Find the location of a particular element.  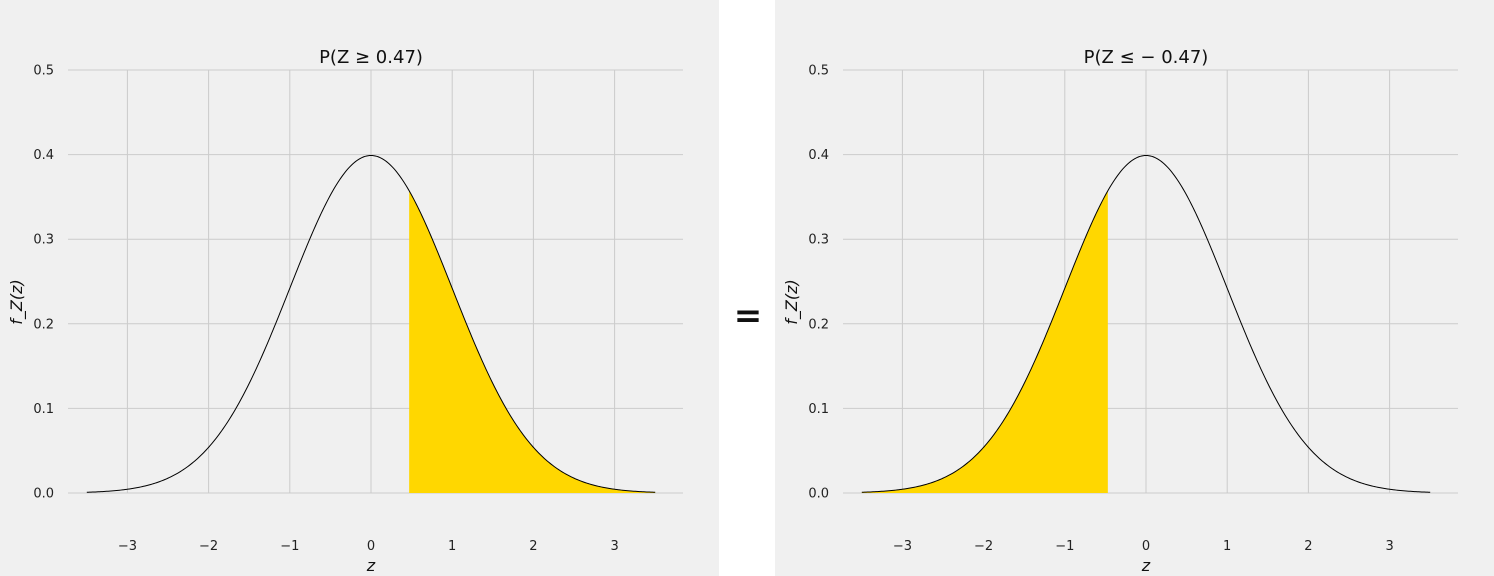

equals-sign: = is located at coordinates (748, 316).